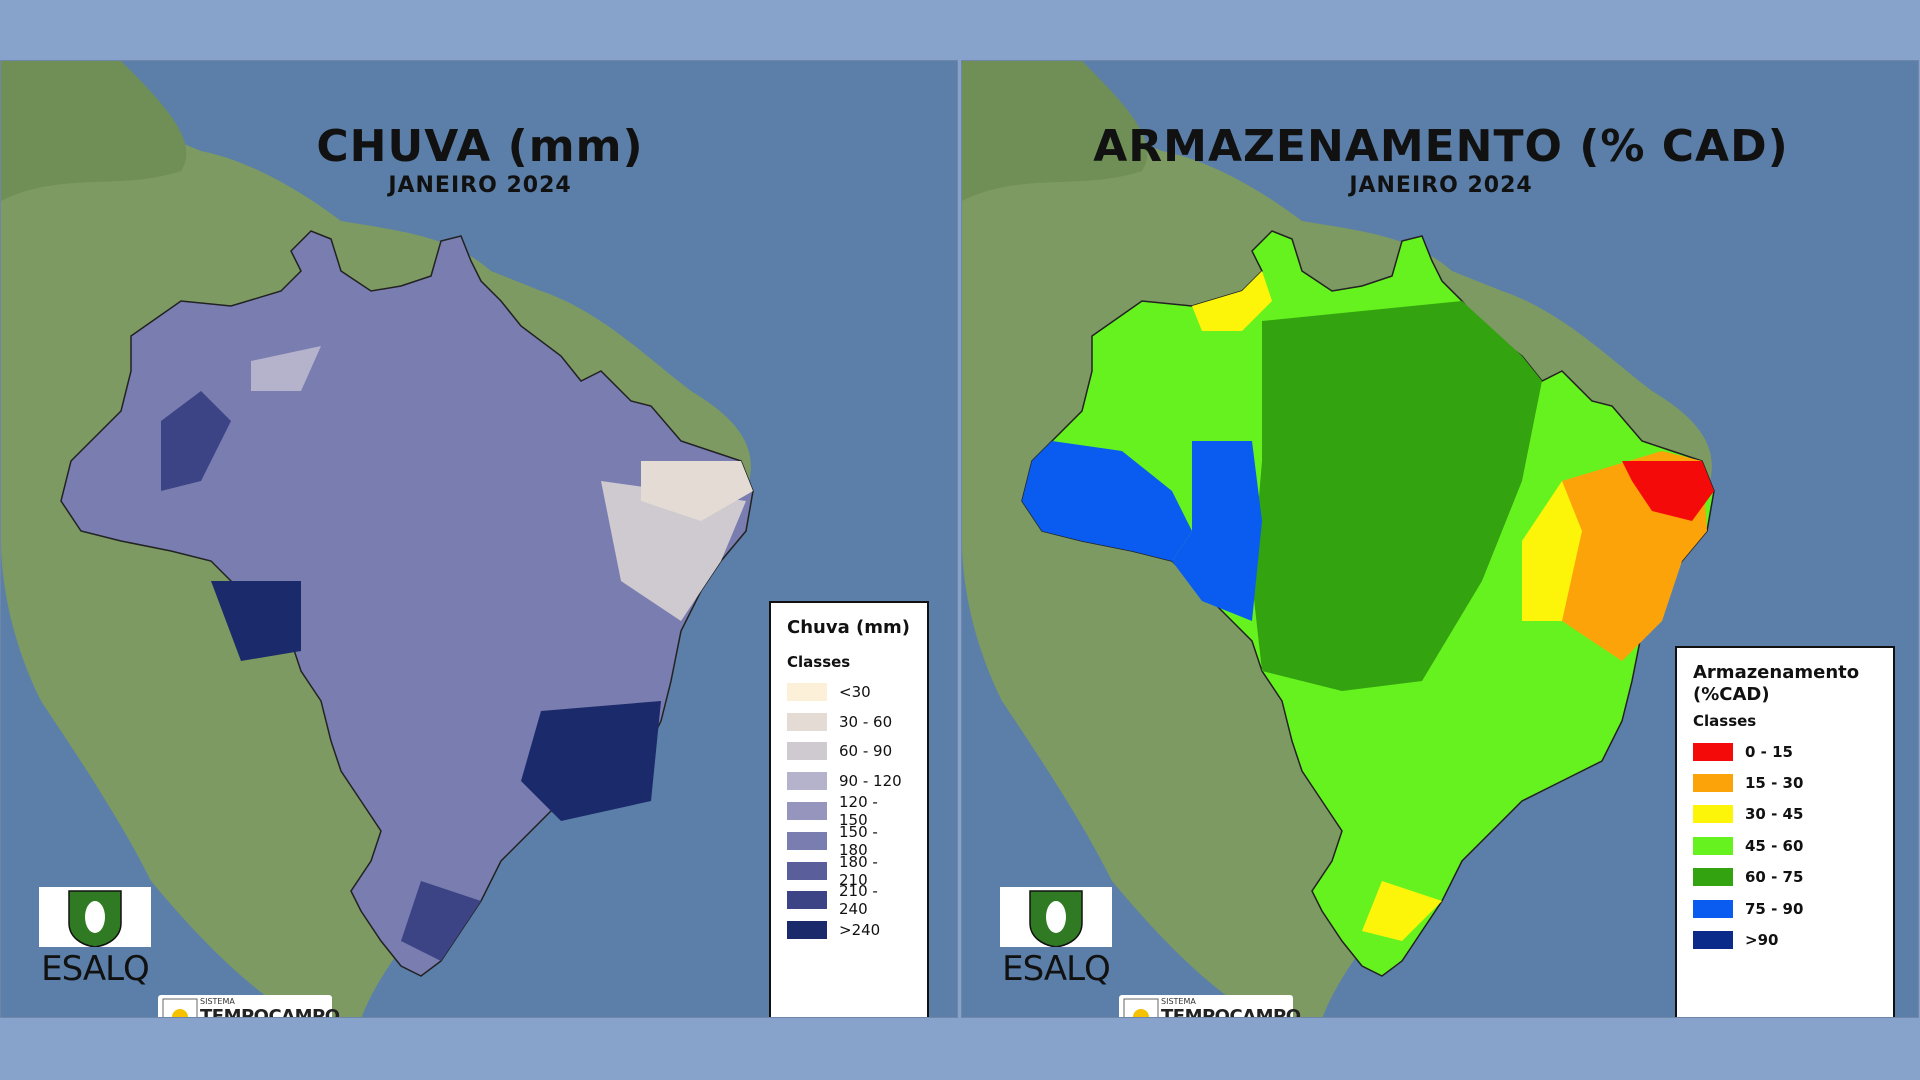 The image size is (1920, 1080). What do you see at coordinates (480, 146) in the screenshot?
I see `rainfall-map-title: CHUVA (mm)` at bounding box center [480, 146].